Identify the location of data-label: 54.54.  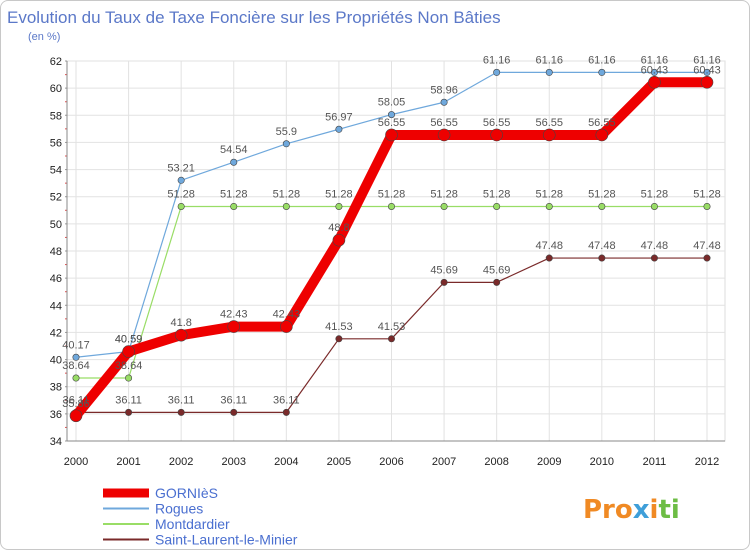
(234, 150).